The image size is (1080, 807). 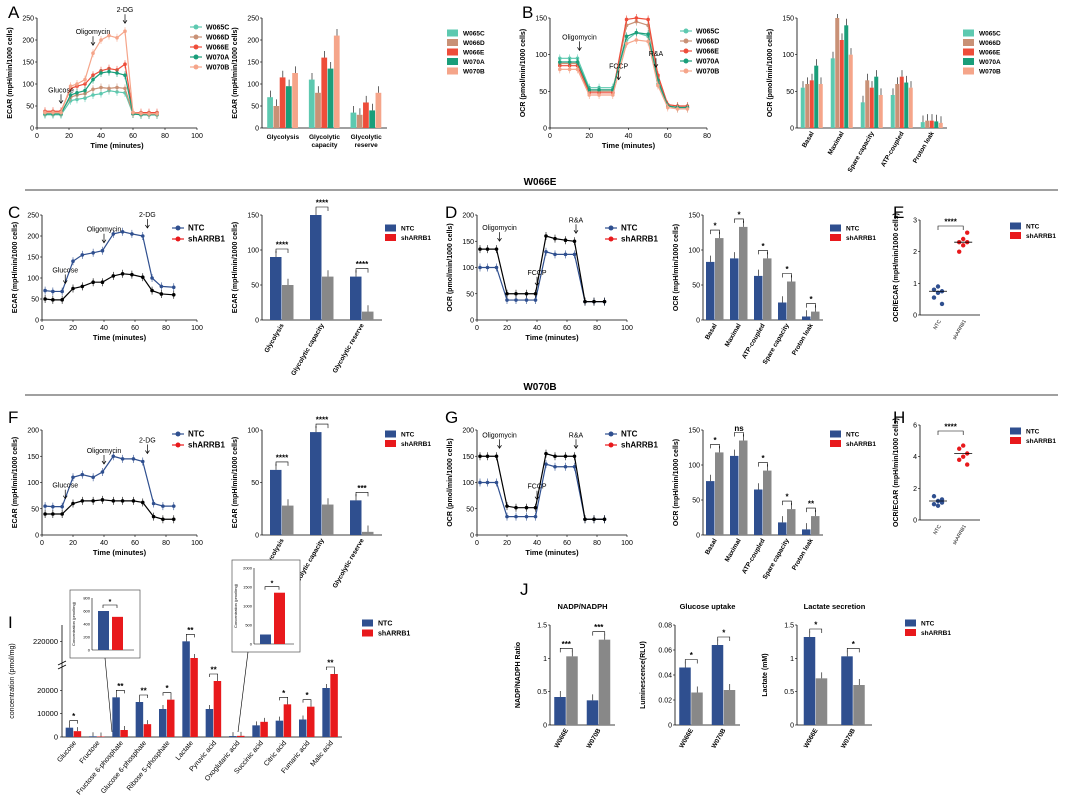 What do you see at coordinates (676, 482) in the screenshot?
I see `y-axis-label: OCR (mpH/min/1000 cells)` at bounding box center [676, 482].